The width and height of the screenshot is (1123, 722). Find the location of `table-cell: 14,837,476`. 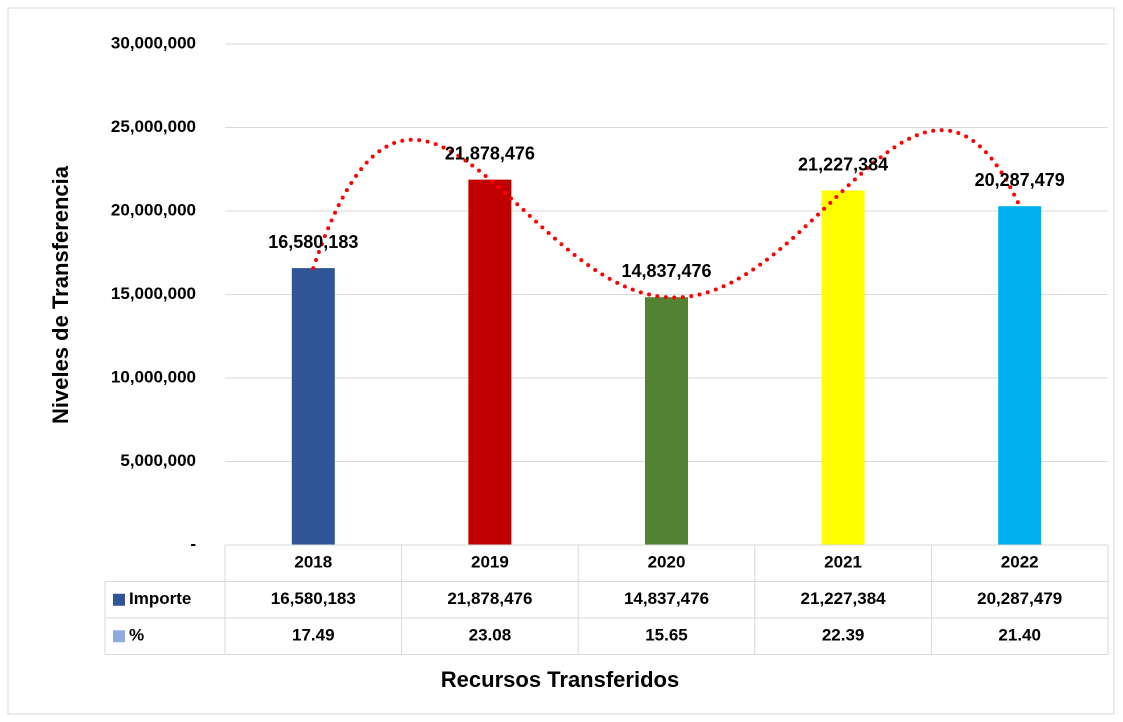

table-cell: 14,837,476 is located at coordinates (666, 598).